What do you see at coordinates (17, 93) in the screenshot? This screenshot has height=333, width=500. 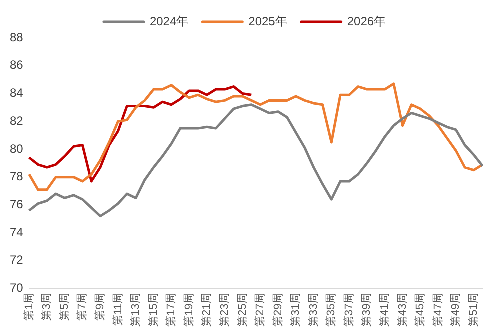 I see `y-tick-label: 84` at bounding box center [17, 93].